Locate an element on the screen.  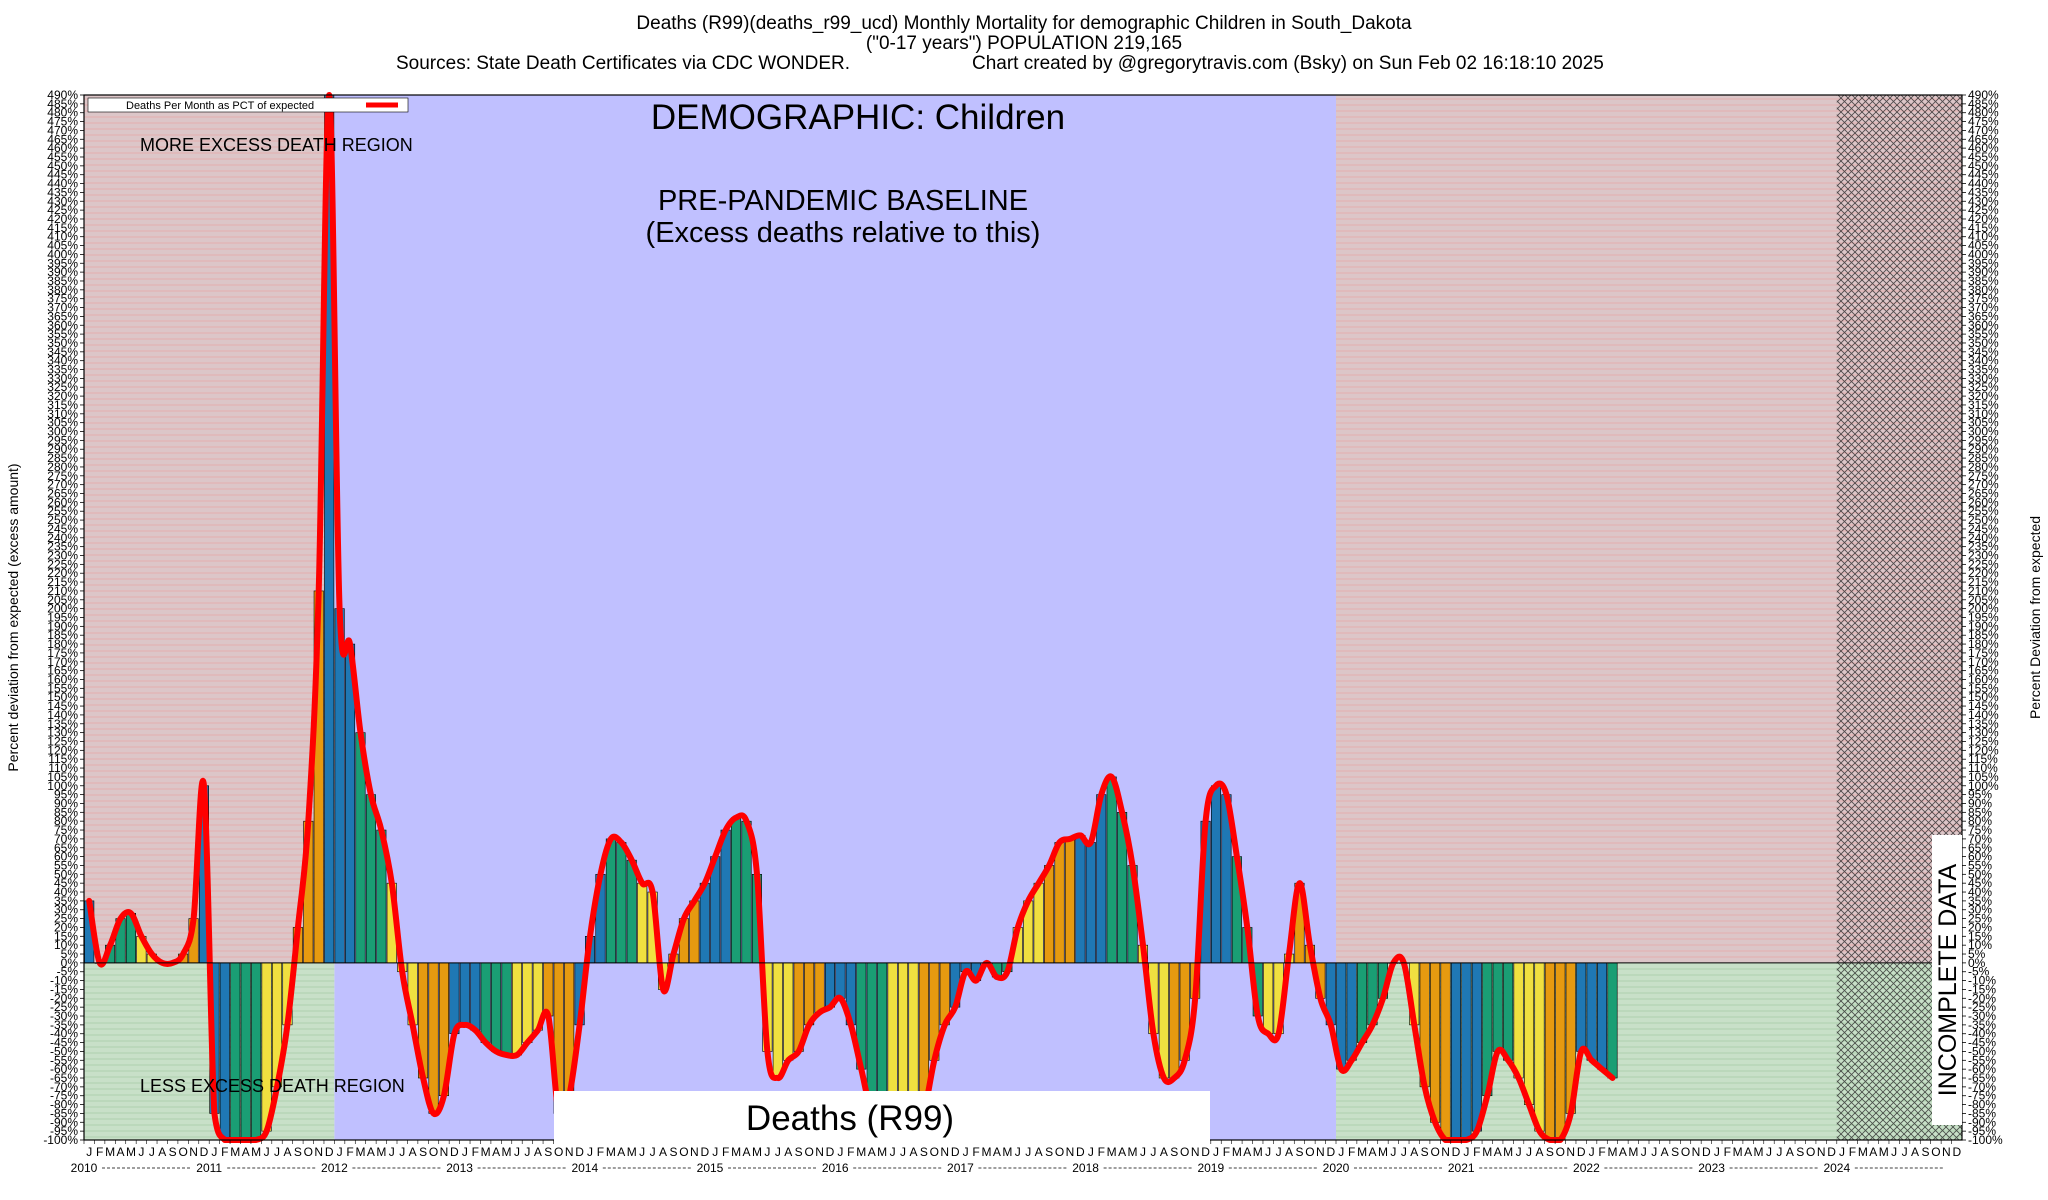
cause-box is located at coordinates (882, 1117).